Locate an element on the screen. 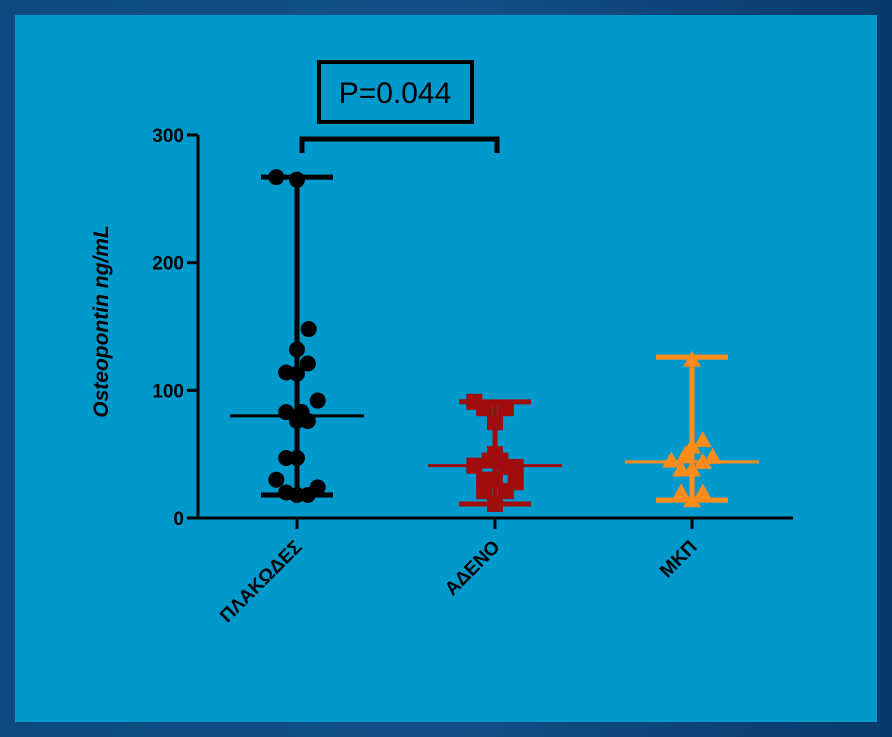 The image size is (892, 737). p-value-label: P=0.044 is located at coordinates (395, 93).